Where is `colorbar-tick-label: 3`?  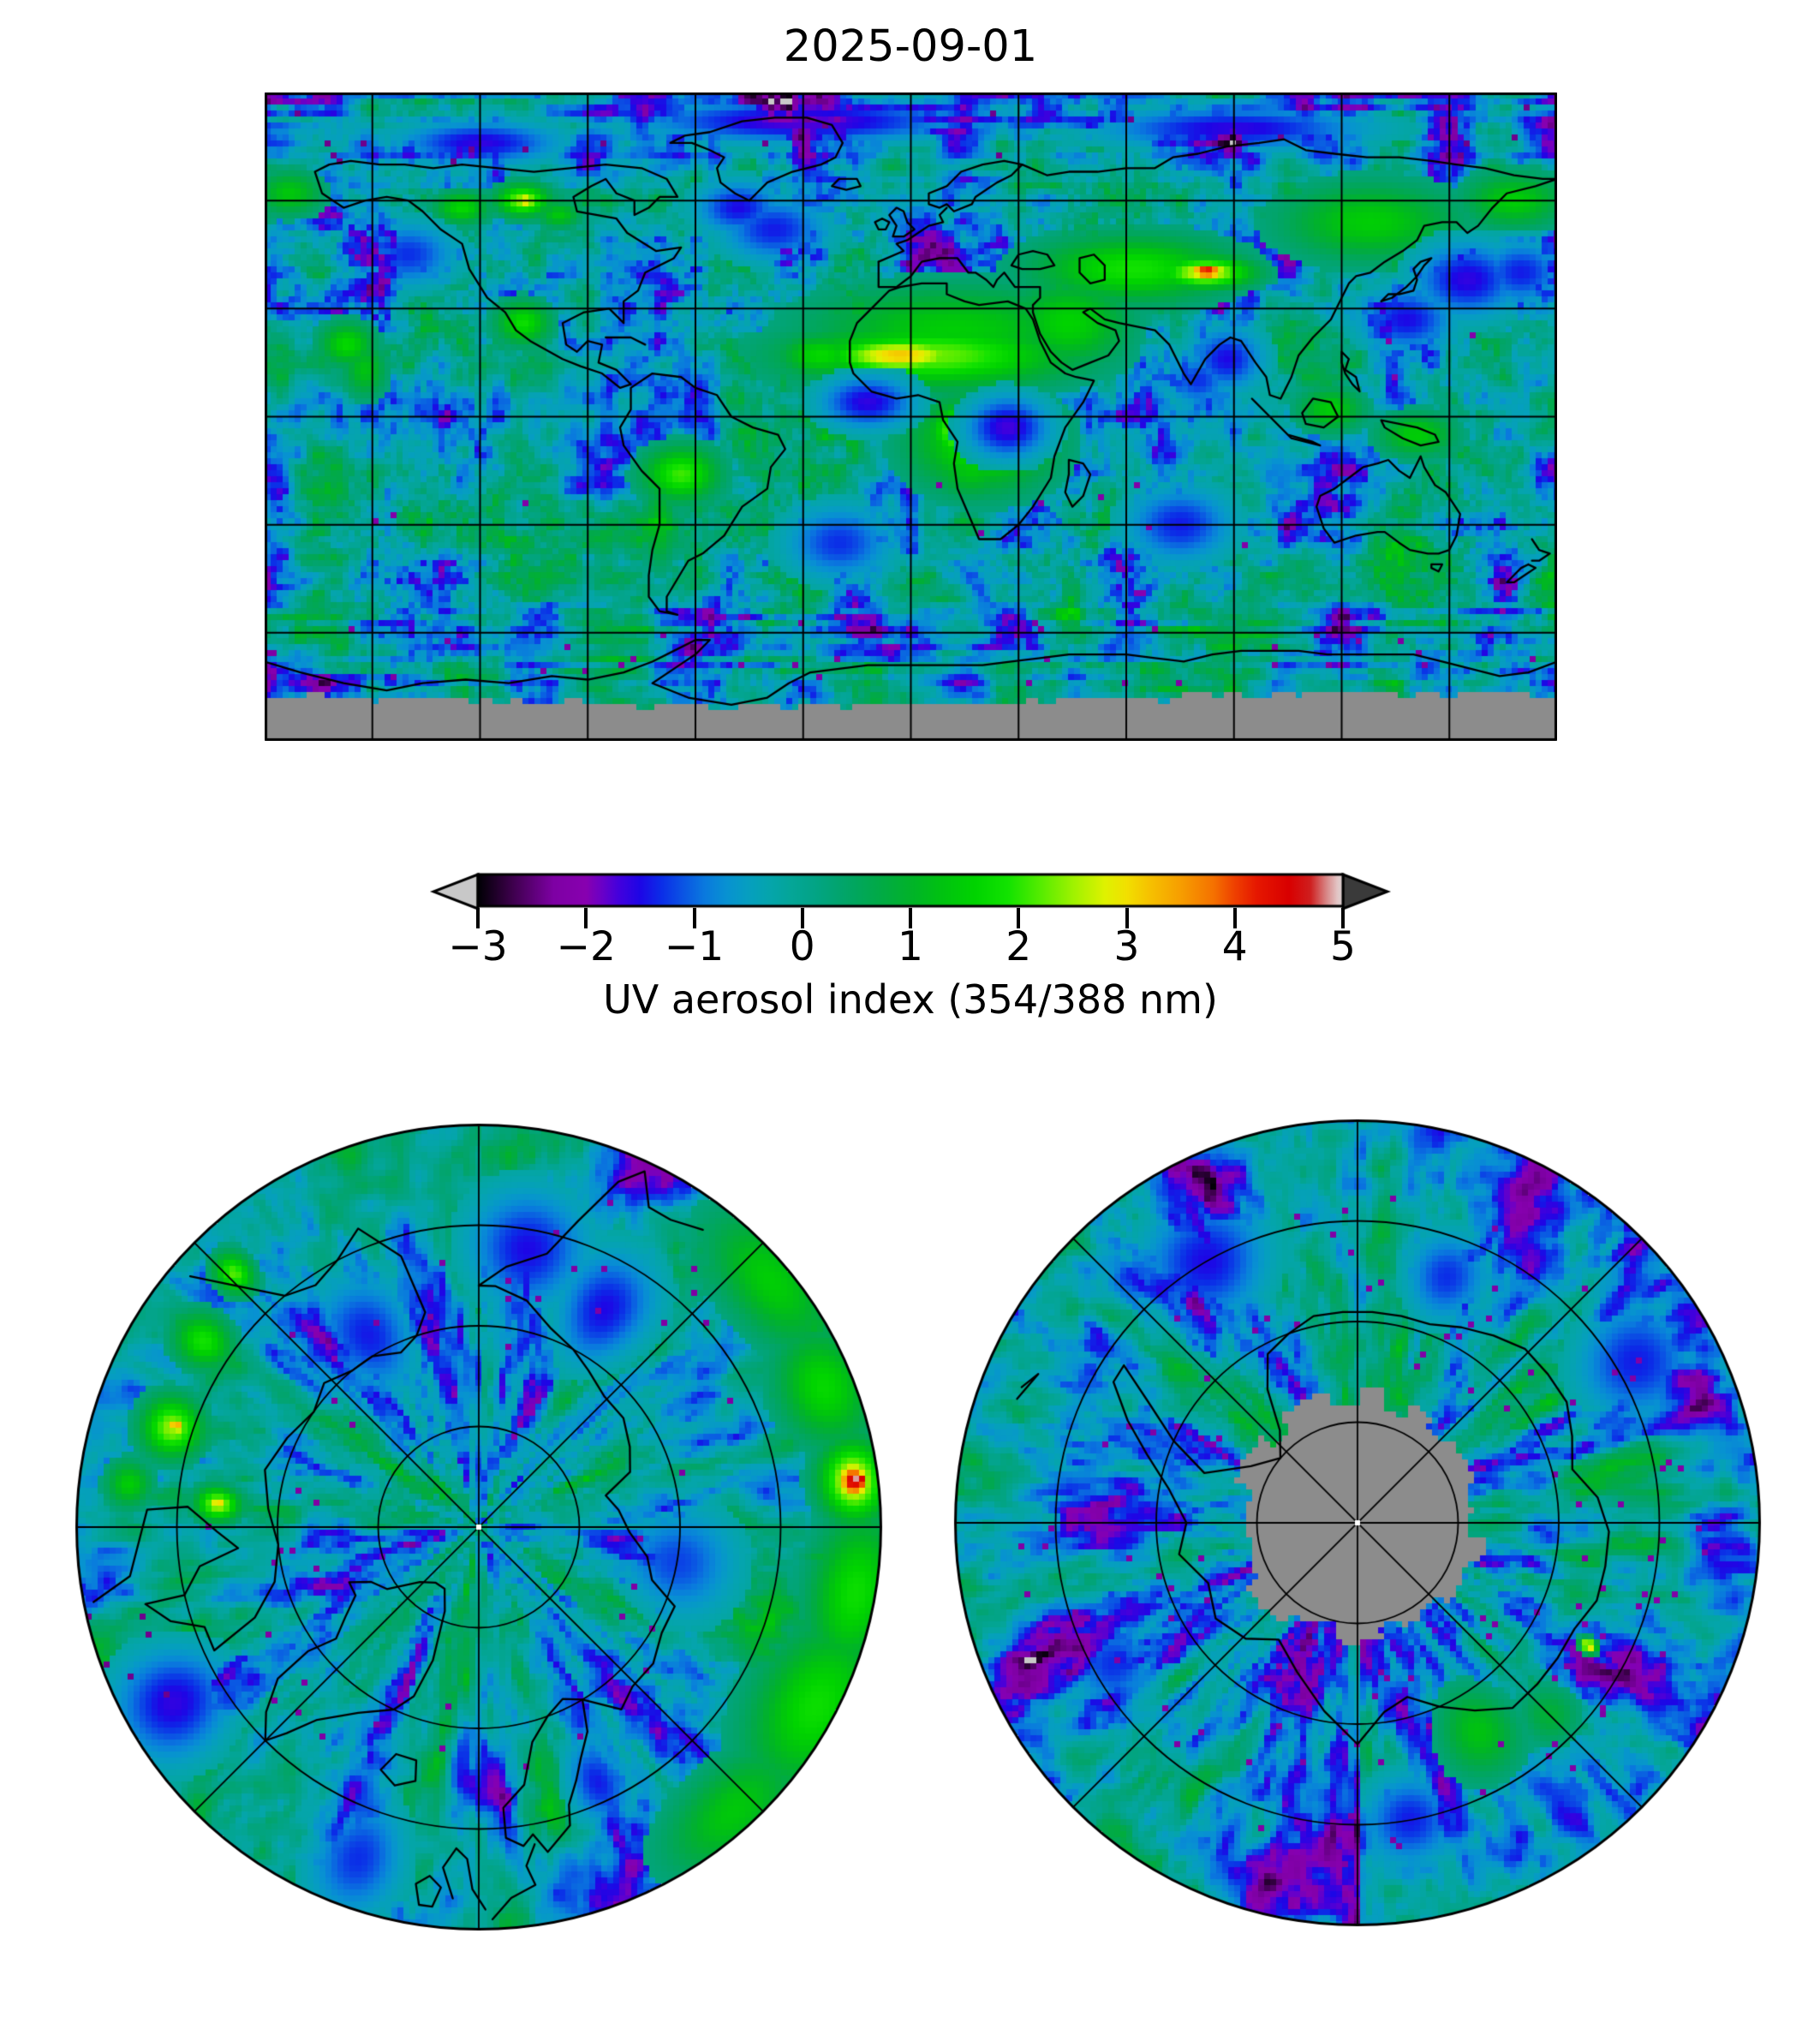 colorbar-tick-label: 3 is located at coordinates (1126, 946).